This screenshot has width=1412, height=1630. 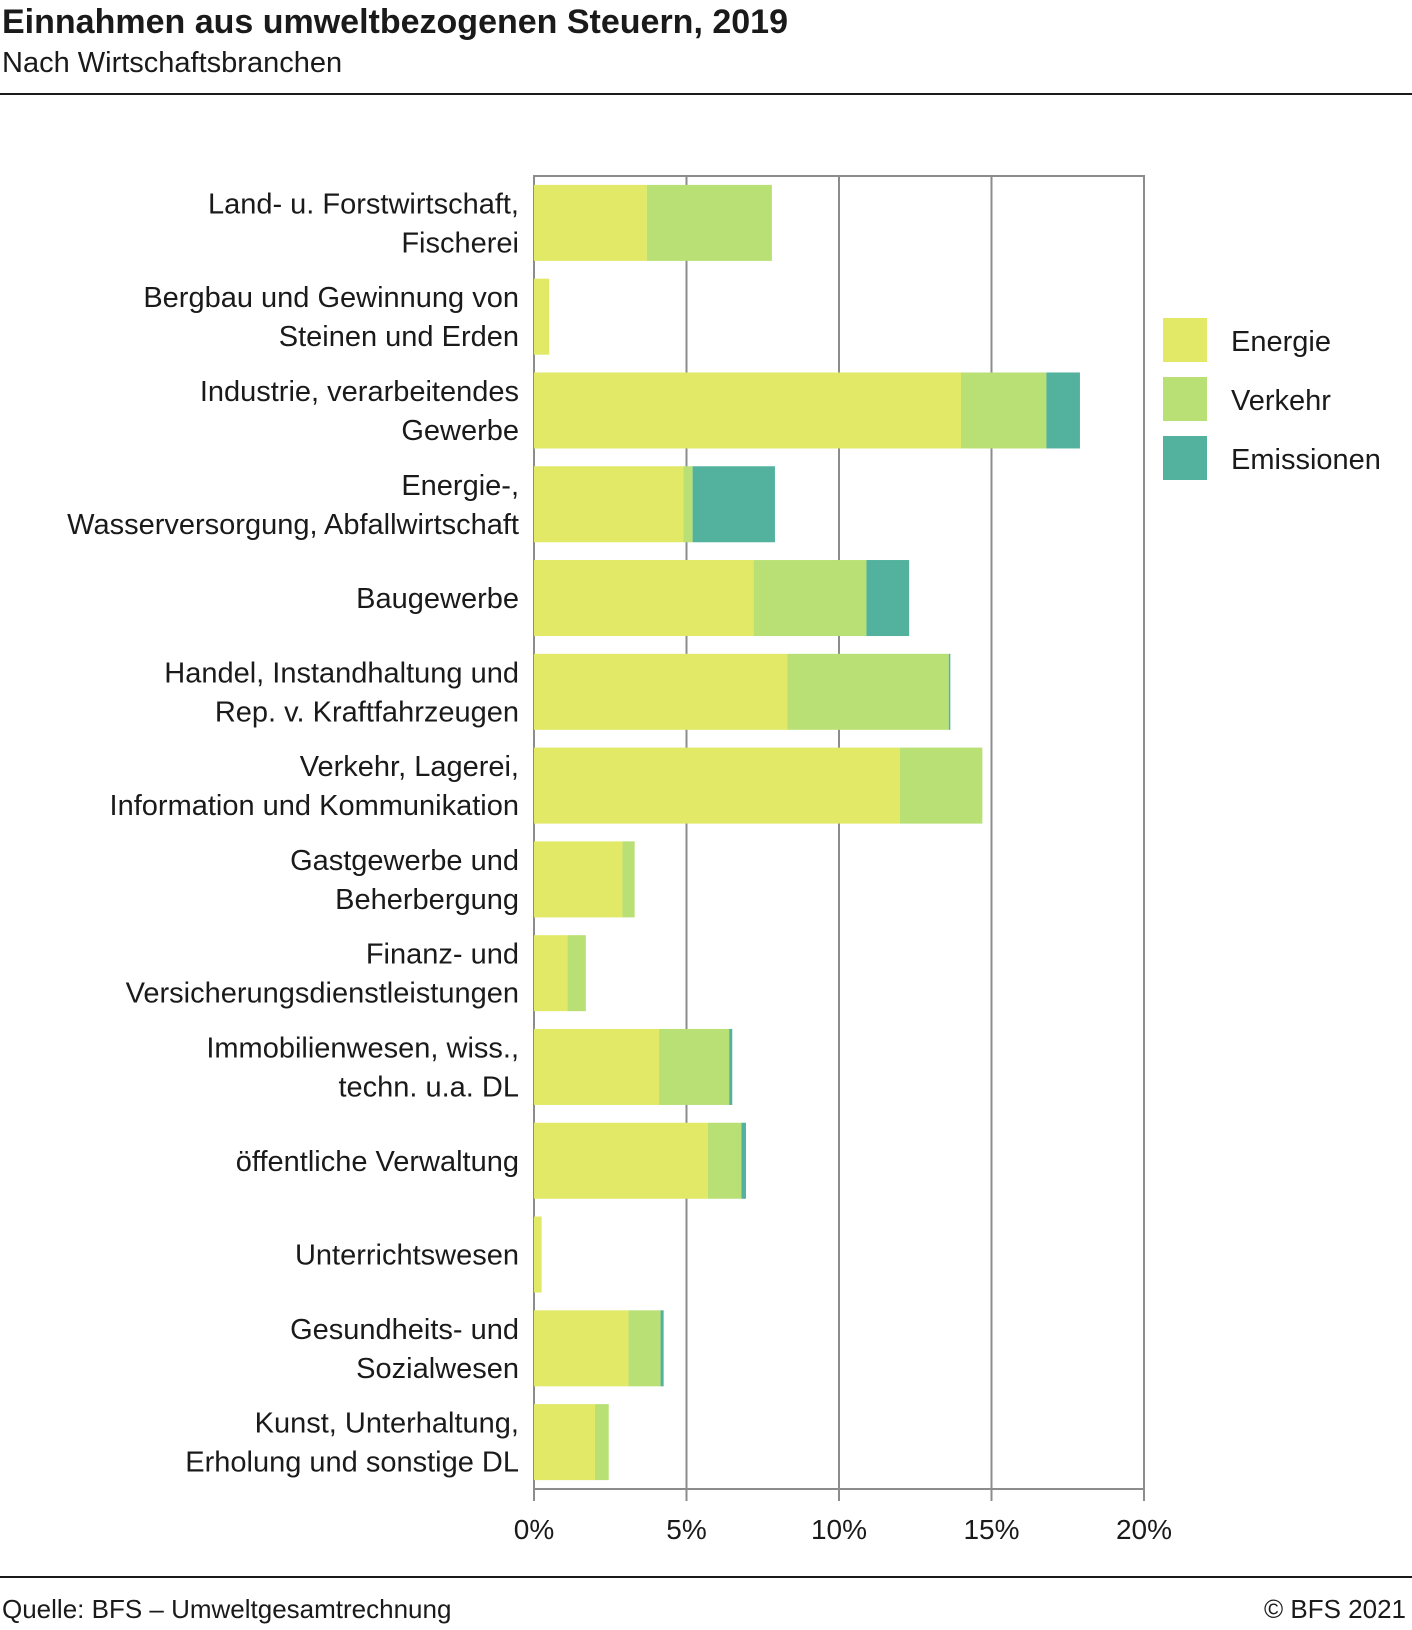 I want to click on category-label-12-1: Sozialwesen, so click(x=437, y=1369).